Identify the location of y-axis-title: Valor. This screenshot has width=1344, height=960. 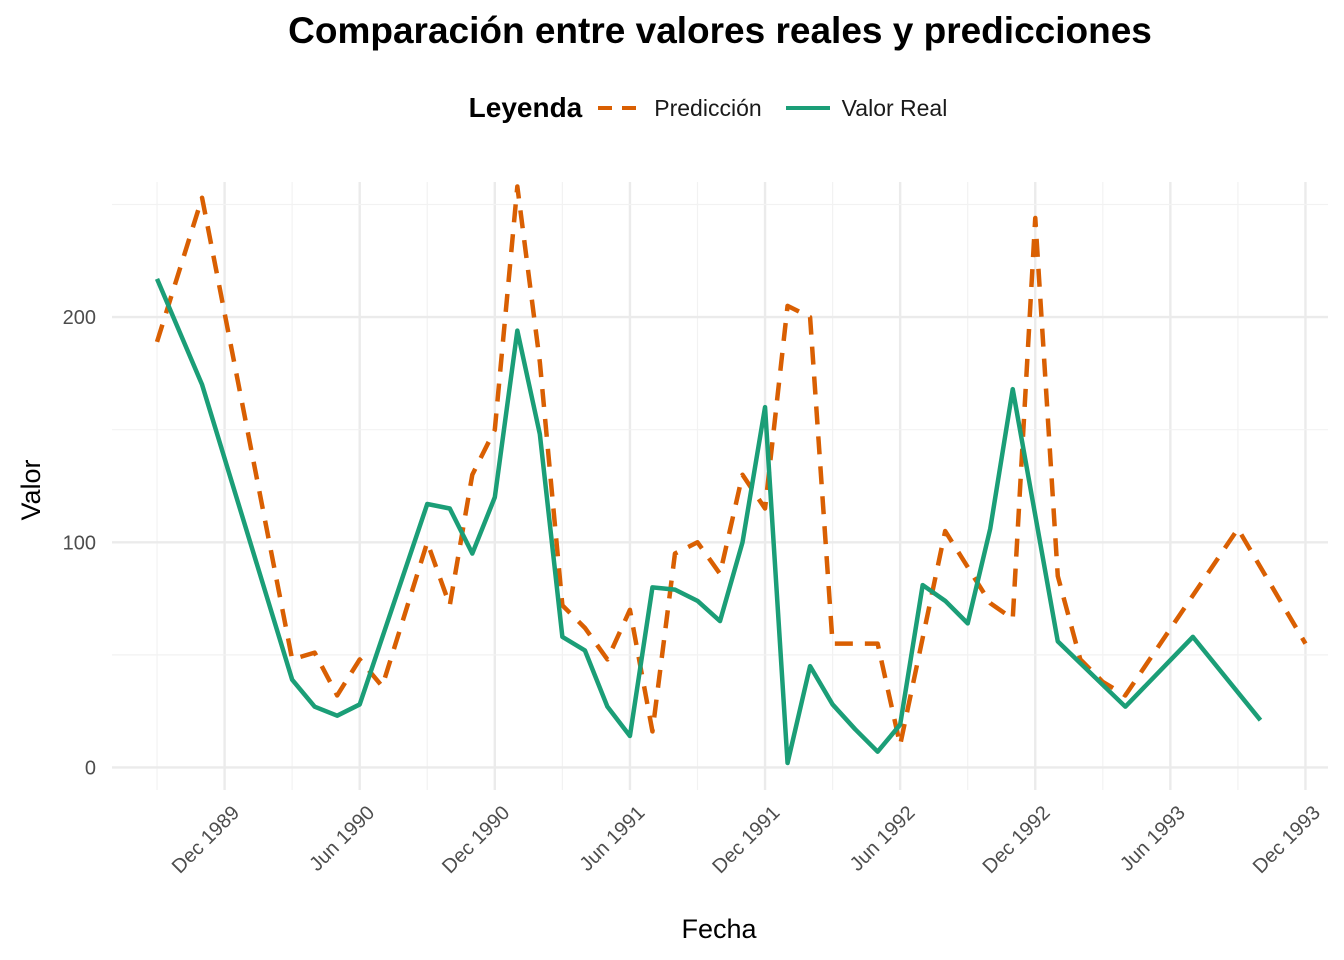
(31, 489).